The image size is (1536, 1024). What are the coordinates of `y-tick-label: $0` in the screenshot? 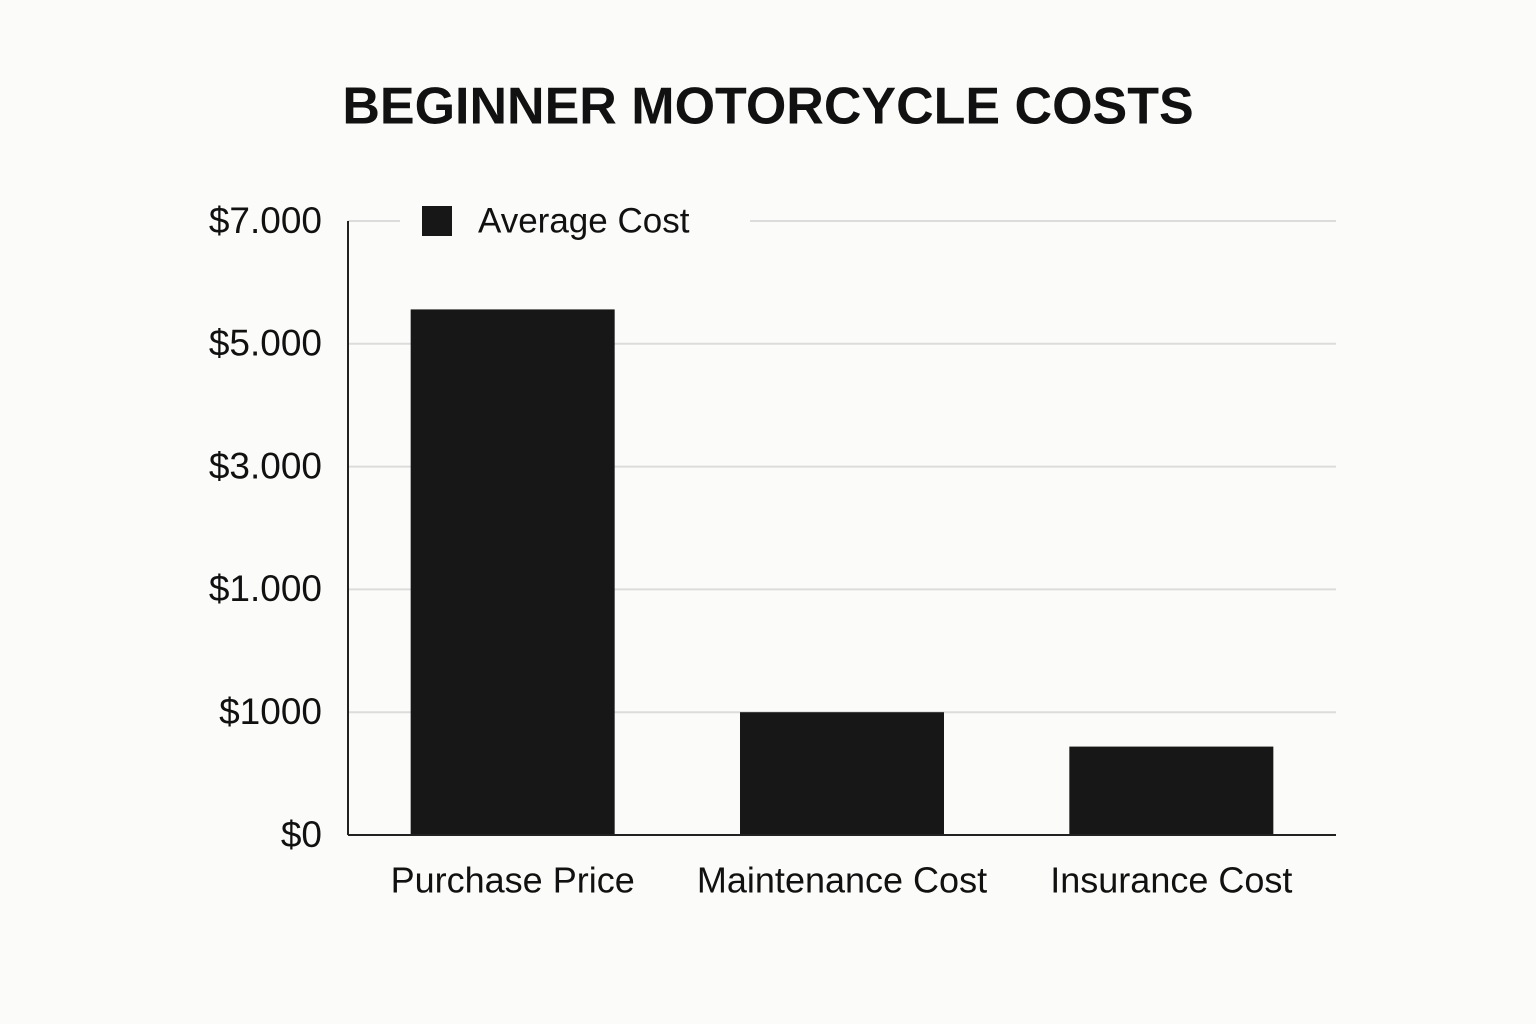 It's located at (301, 834).